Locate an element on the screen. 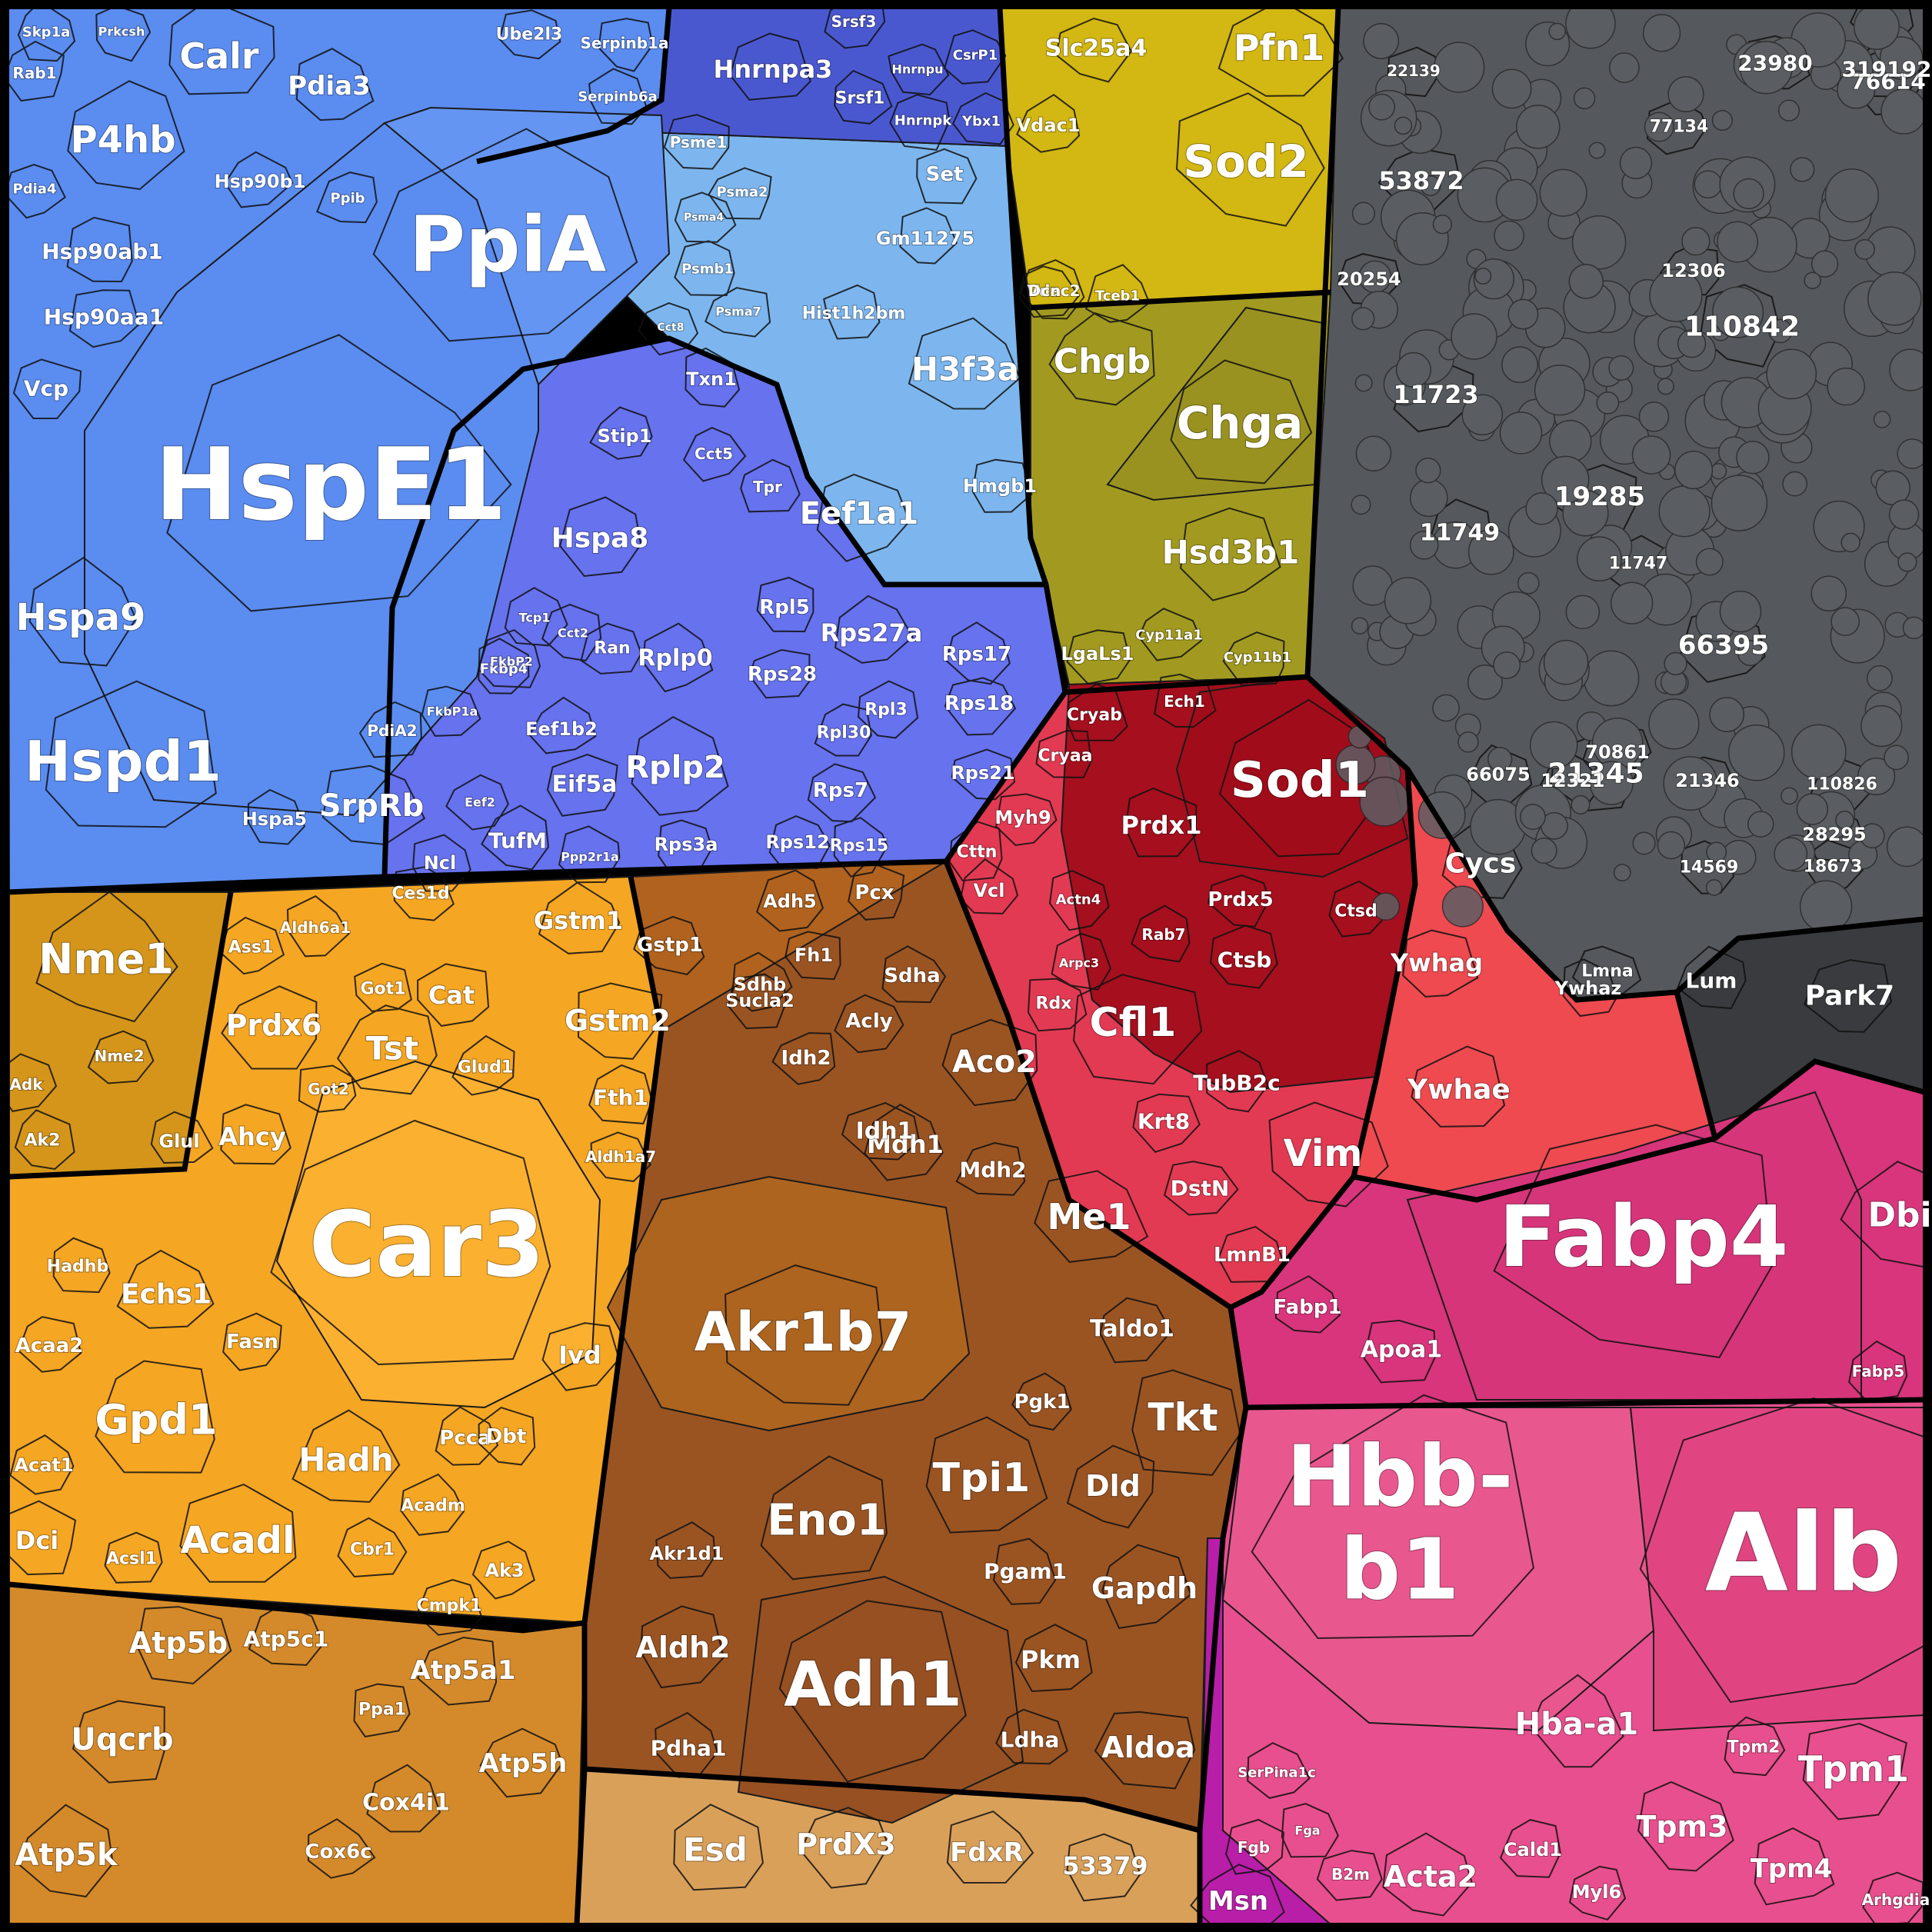  cell-label: Rab7 is located at coordinates (1163, 934).